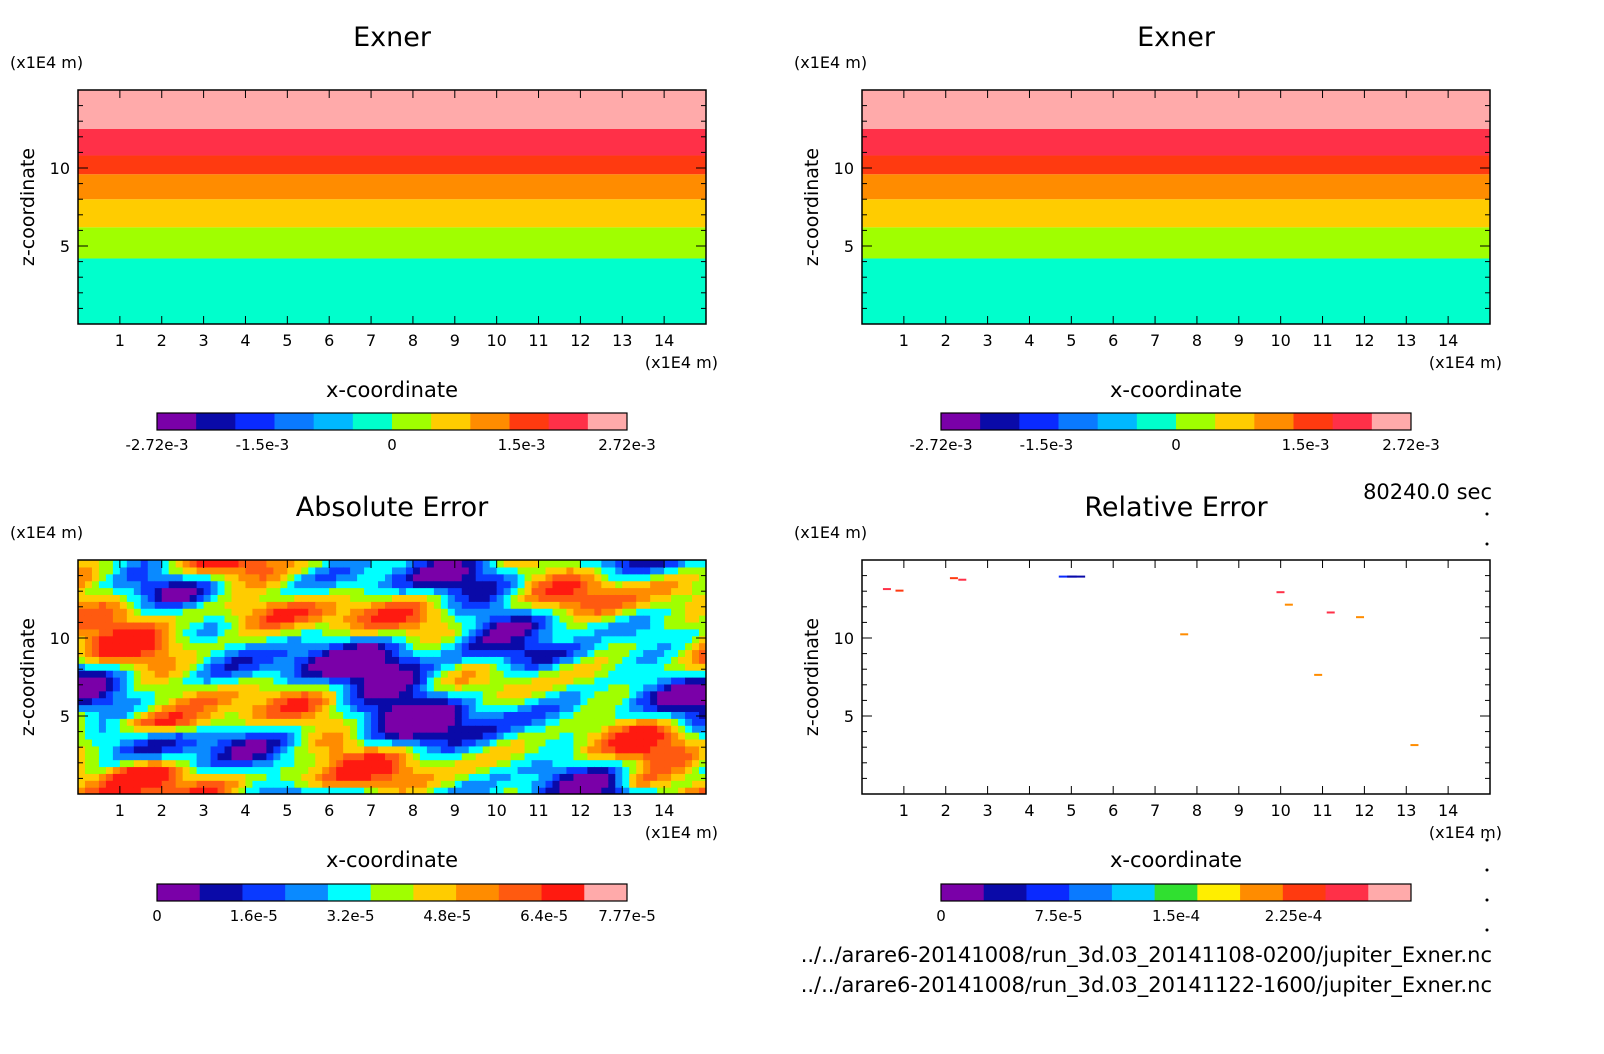 The height and width of the screenshot is (1054, 1604). I want to click on x-tick-label: 8, so click(413, 340).